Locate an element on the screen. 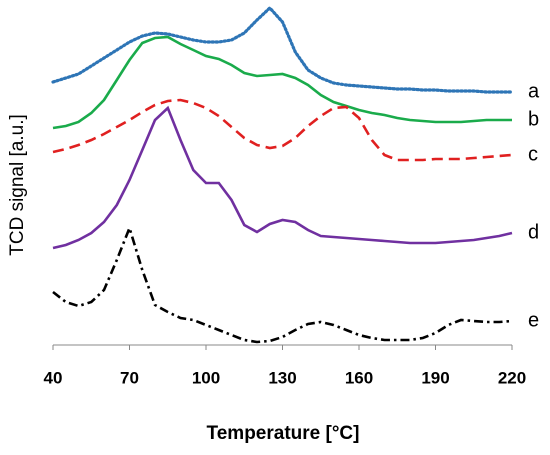 This screenshot has height=455, width=550. x-tick-label: 220 is located at coordinates (512, 377).